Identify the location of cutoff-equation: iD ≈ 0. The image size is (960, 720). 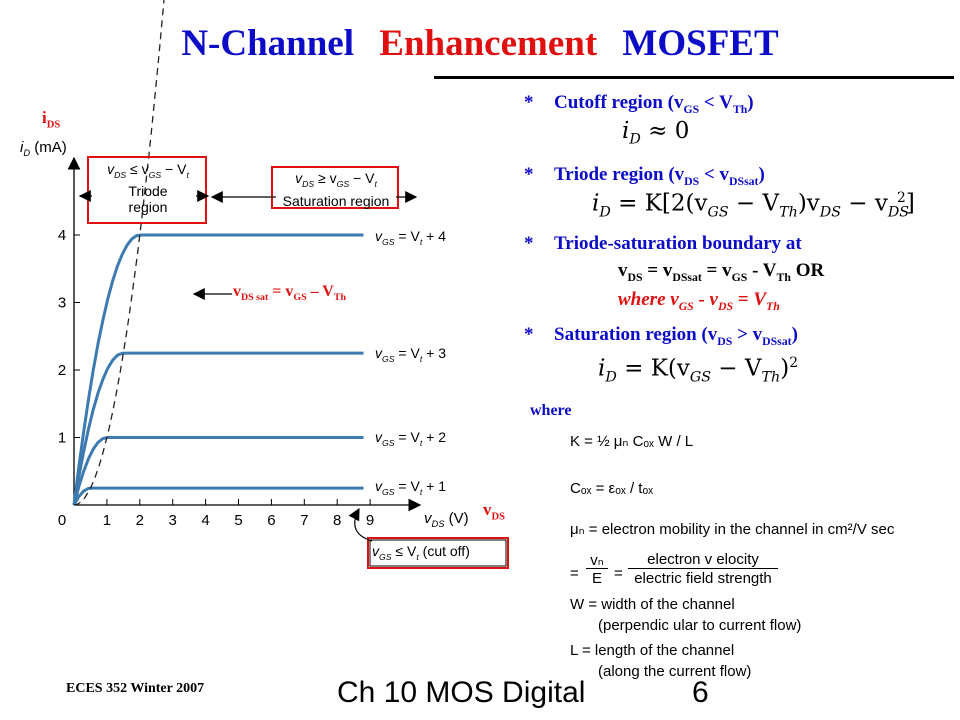
(656, 133).